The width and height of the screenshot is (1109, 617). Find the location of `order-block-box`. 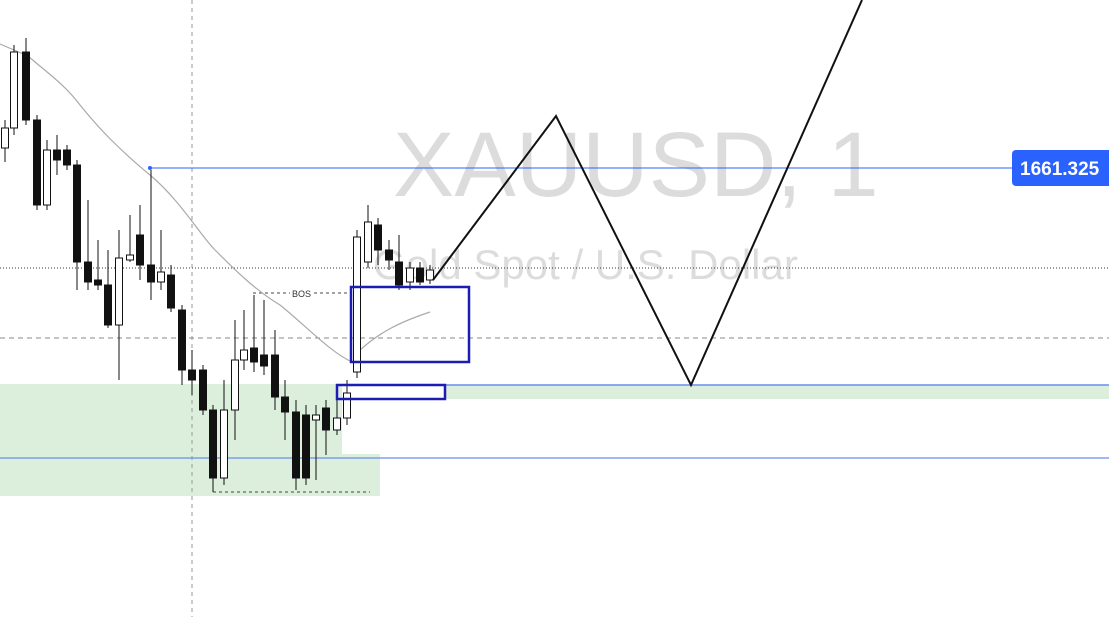

order-block-box is located at coordinates (410, 324).